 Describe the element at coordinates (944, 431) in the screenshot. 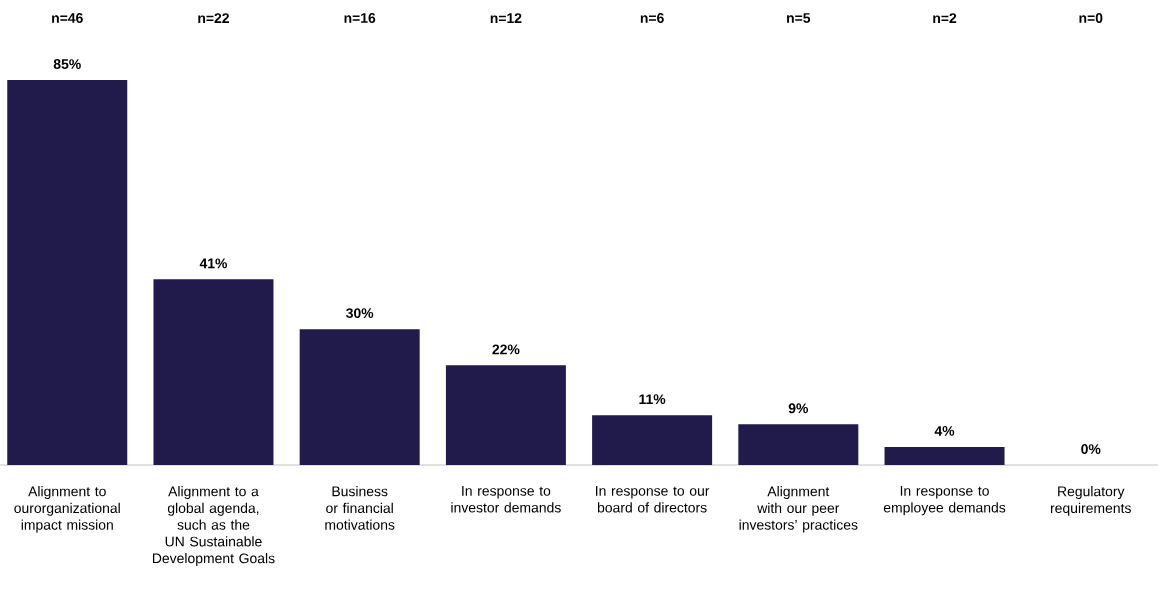

I see `data-label: 4%` at that location.